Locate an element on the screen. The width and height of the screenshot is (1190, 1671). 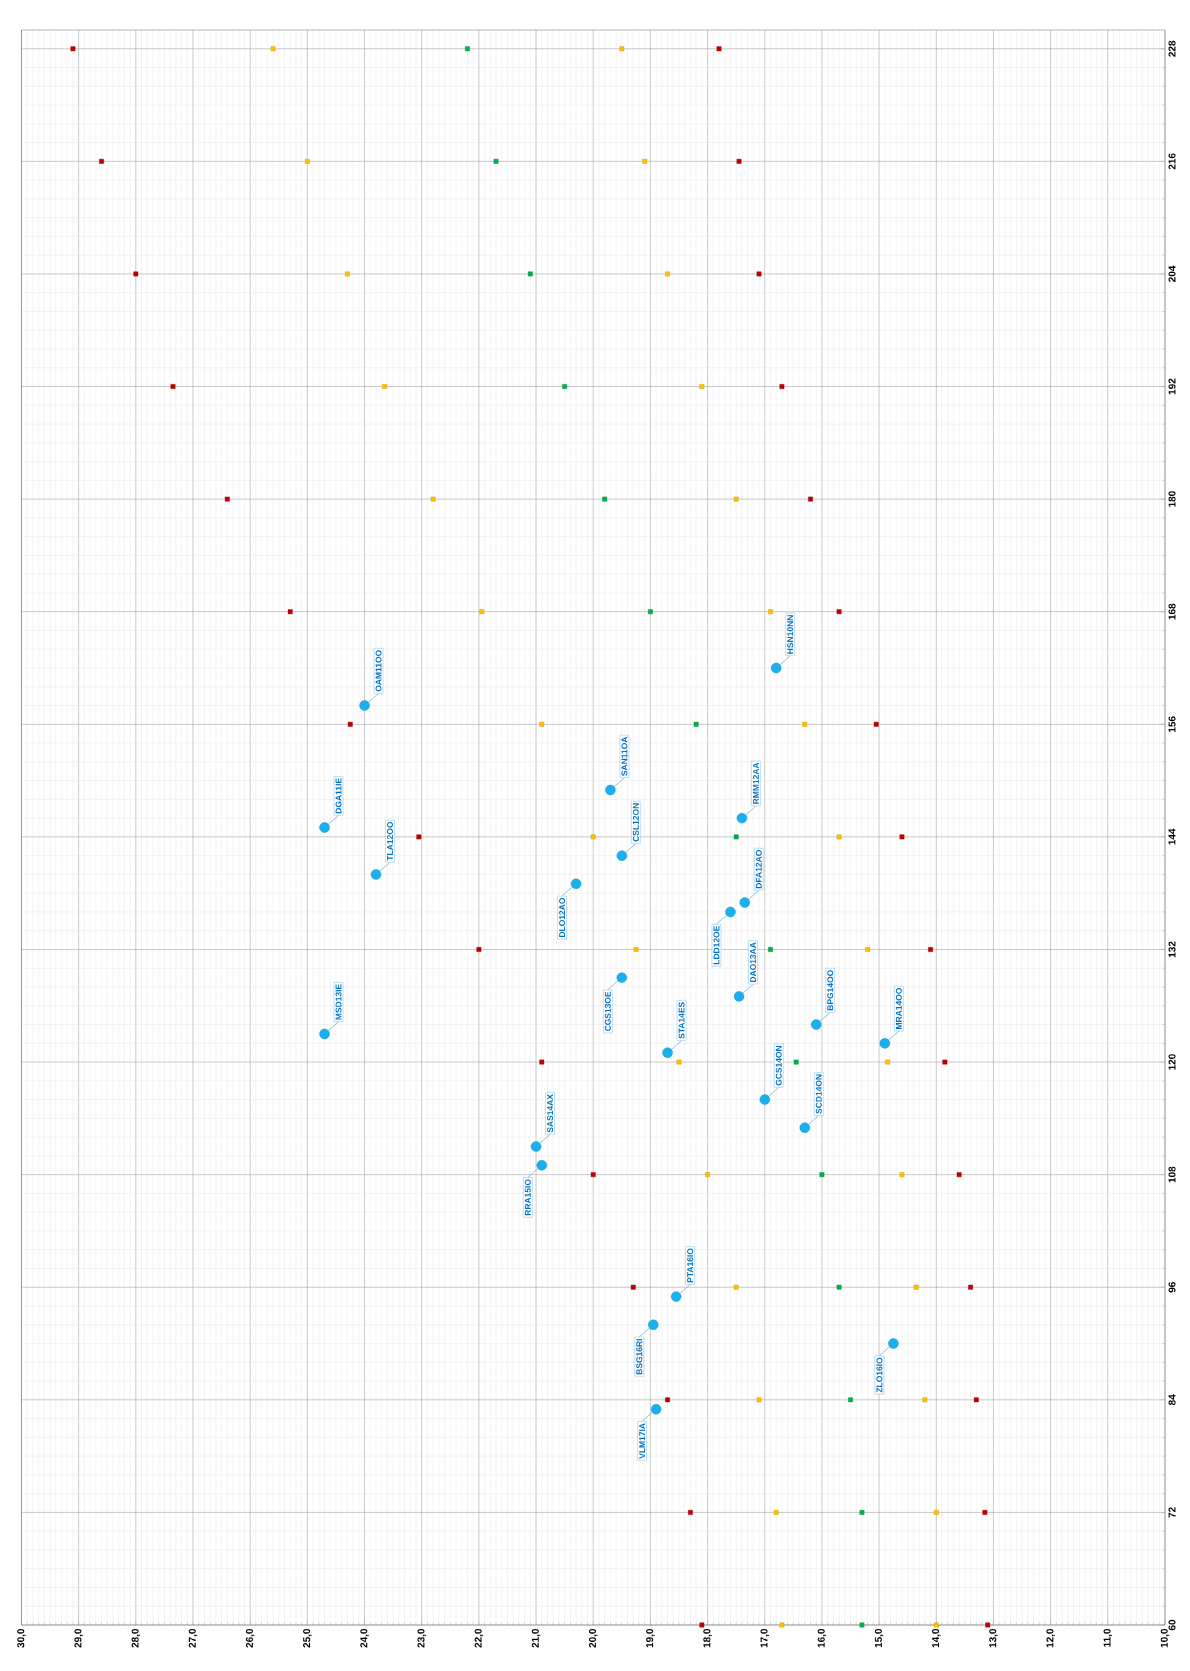
y-tick-label: 132 is located at coordinates (1172, 949).